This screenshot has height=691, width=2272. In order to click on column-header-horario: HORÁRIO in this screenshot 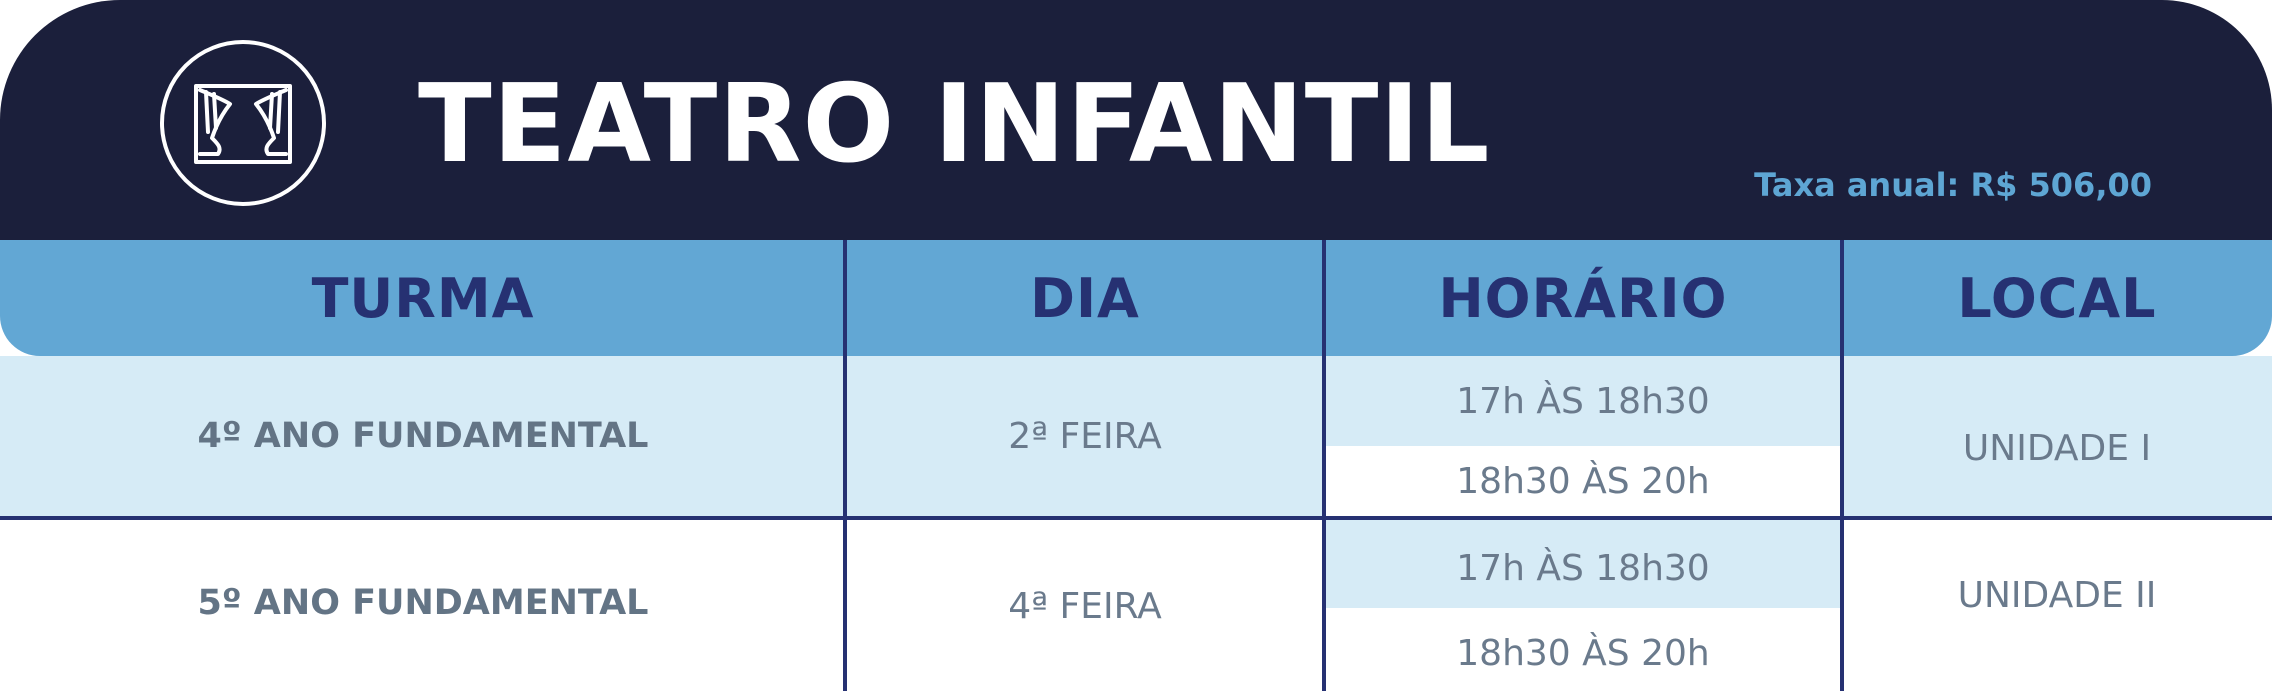, I will do `click(1583, 298)`.